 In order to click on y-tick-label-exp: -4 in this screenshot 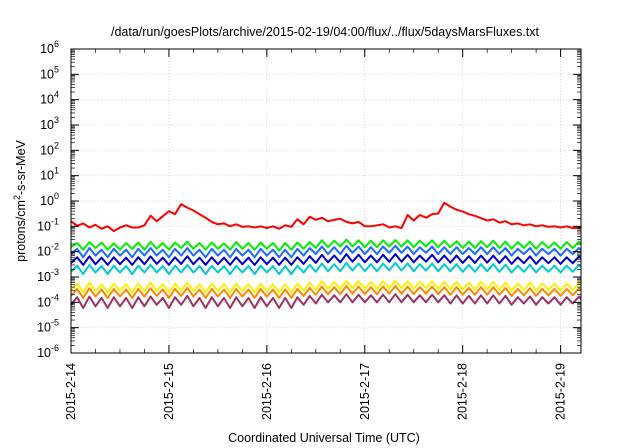, I will do `click(55, 297)`.